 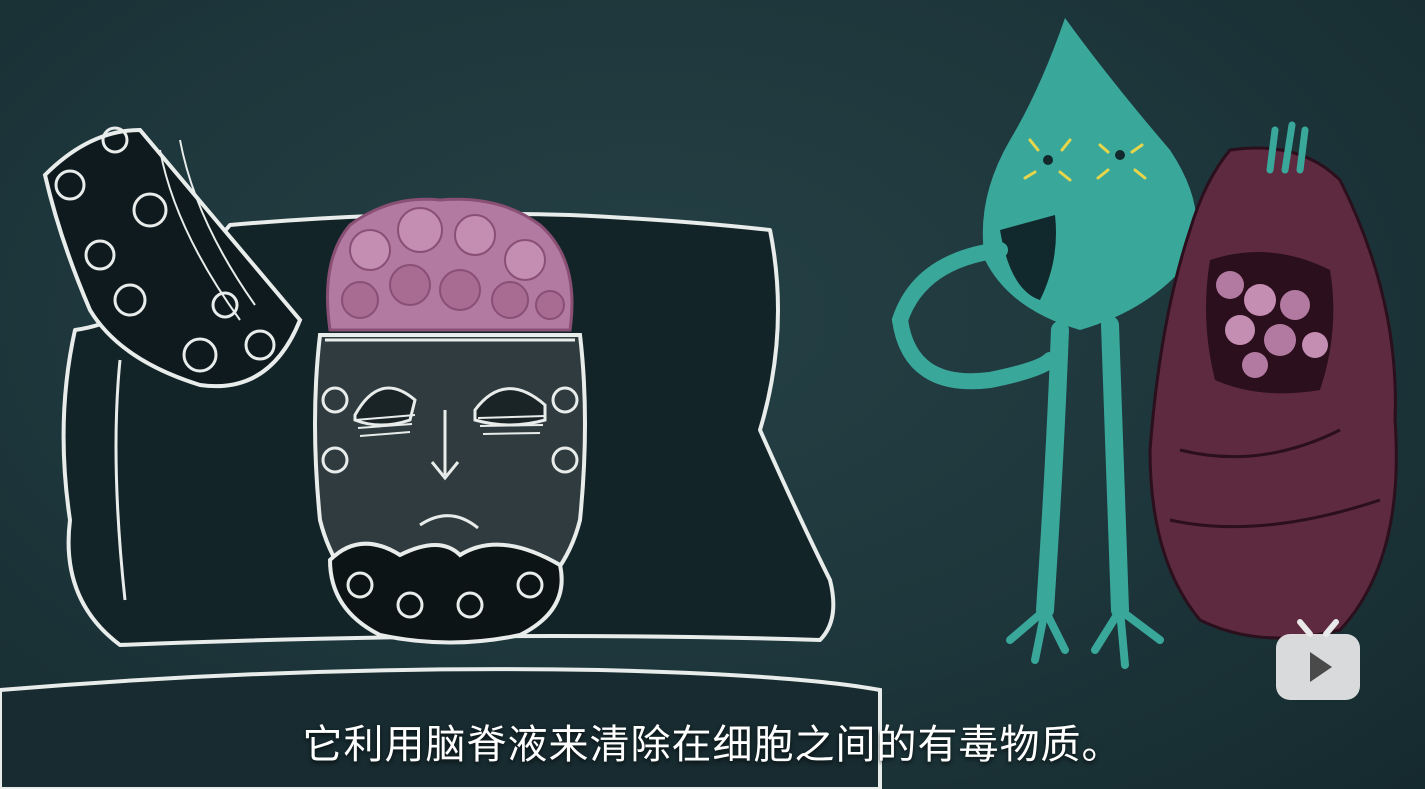 I want to click on pillow-crease, so click(x=120, y=480).